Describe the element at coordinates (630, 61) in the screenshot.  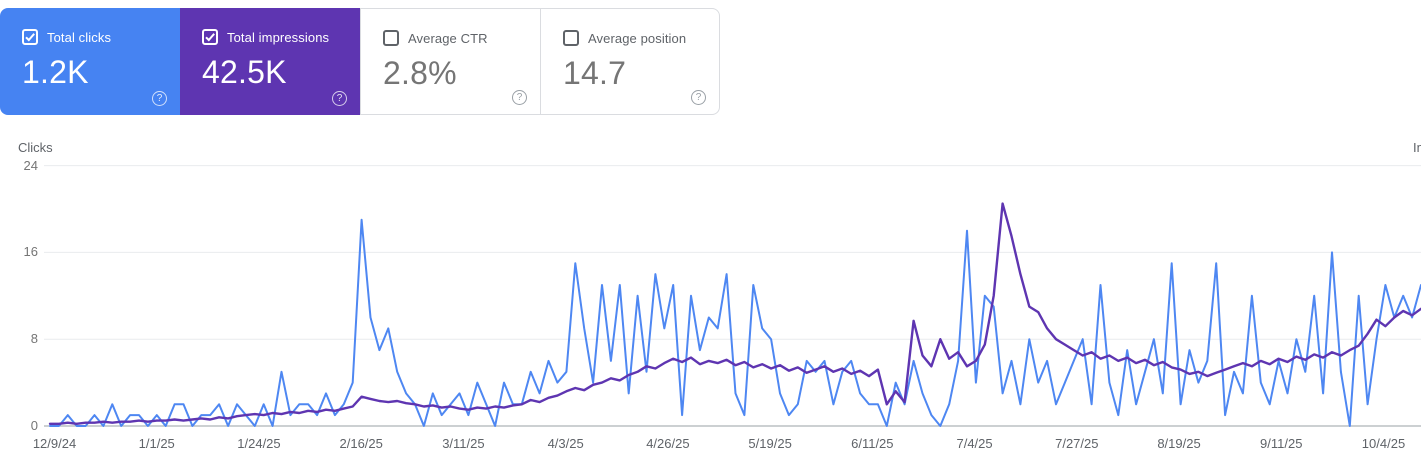
I see `metric-card-average-position: Average position 14.7 ?` at that location.